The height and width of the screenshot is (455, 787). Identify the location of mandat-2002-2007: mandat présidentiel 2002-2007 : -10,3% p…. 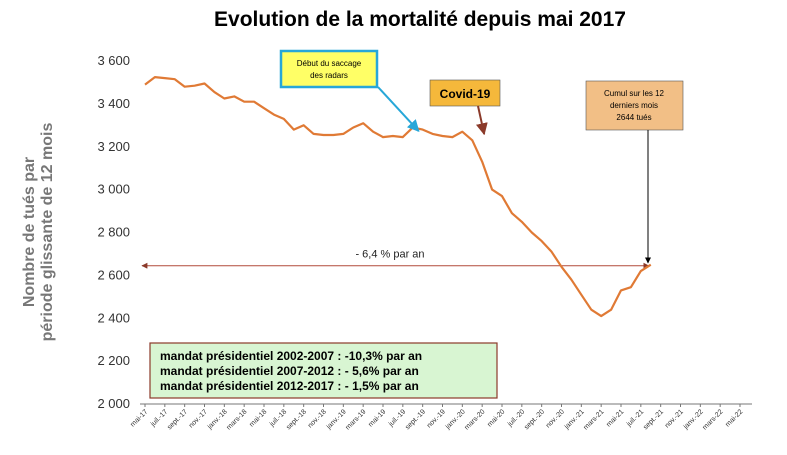
(291, 356).